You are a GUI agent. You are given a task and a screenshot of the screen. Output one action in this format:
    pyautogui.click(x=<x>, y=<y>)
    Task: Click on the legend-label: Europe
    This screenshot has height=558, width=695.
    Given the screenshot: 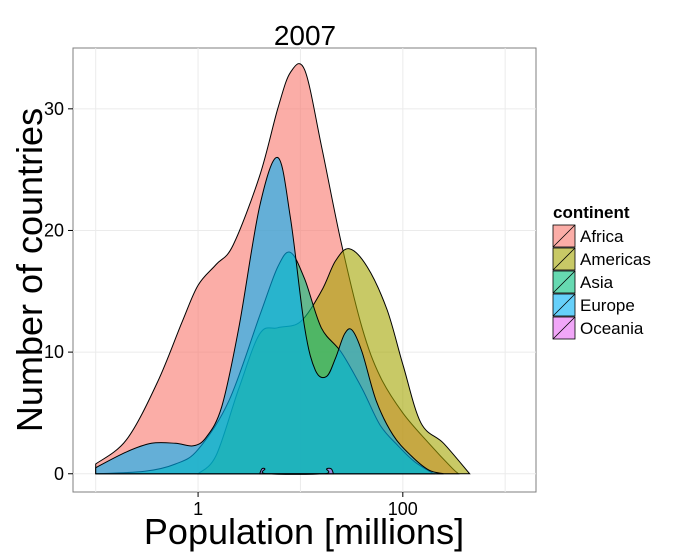 What is the action you would take?
    pyautogui.click(x=607, y=305)
    